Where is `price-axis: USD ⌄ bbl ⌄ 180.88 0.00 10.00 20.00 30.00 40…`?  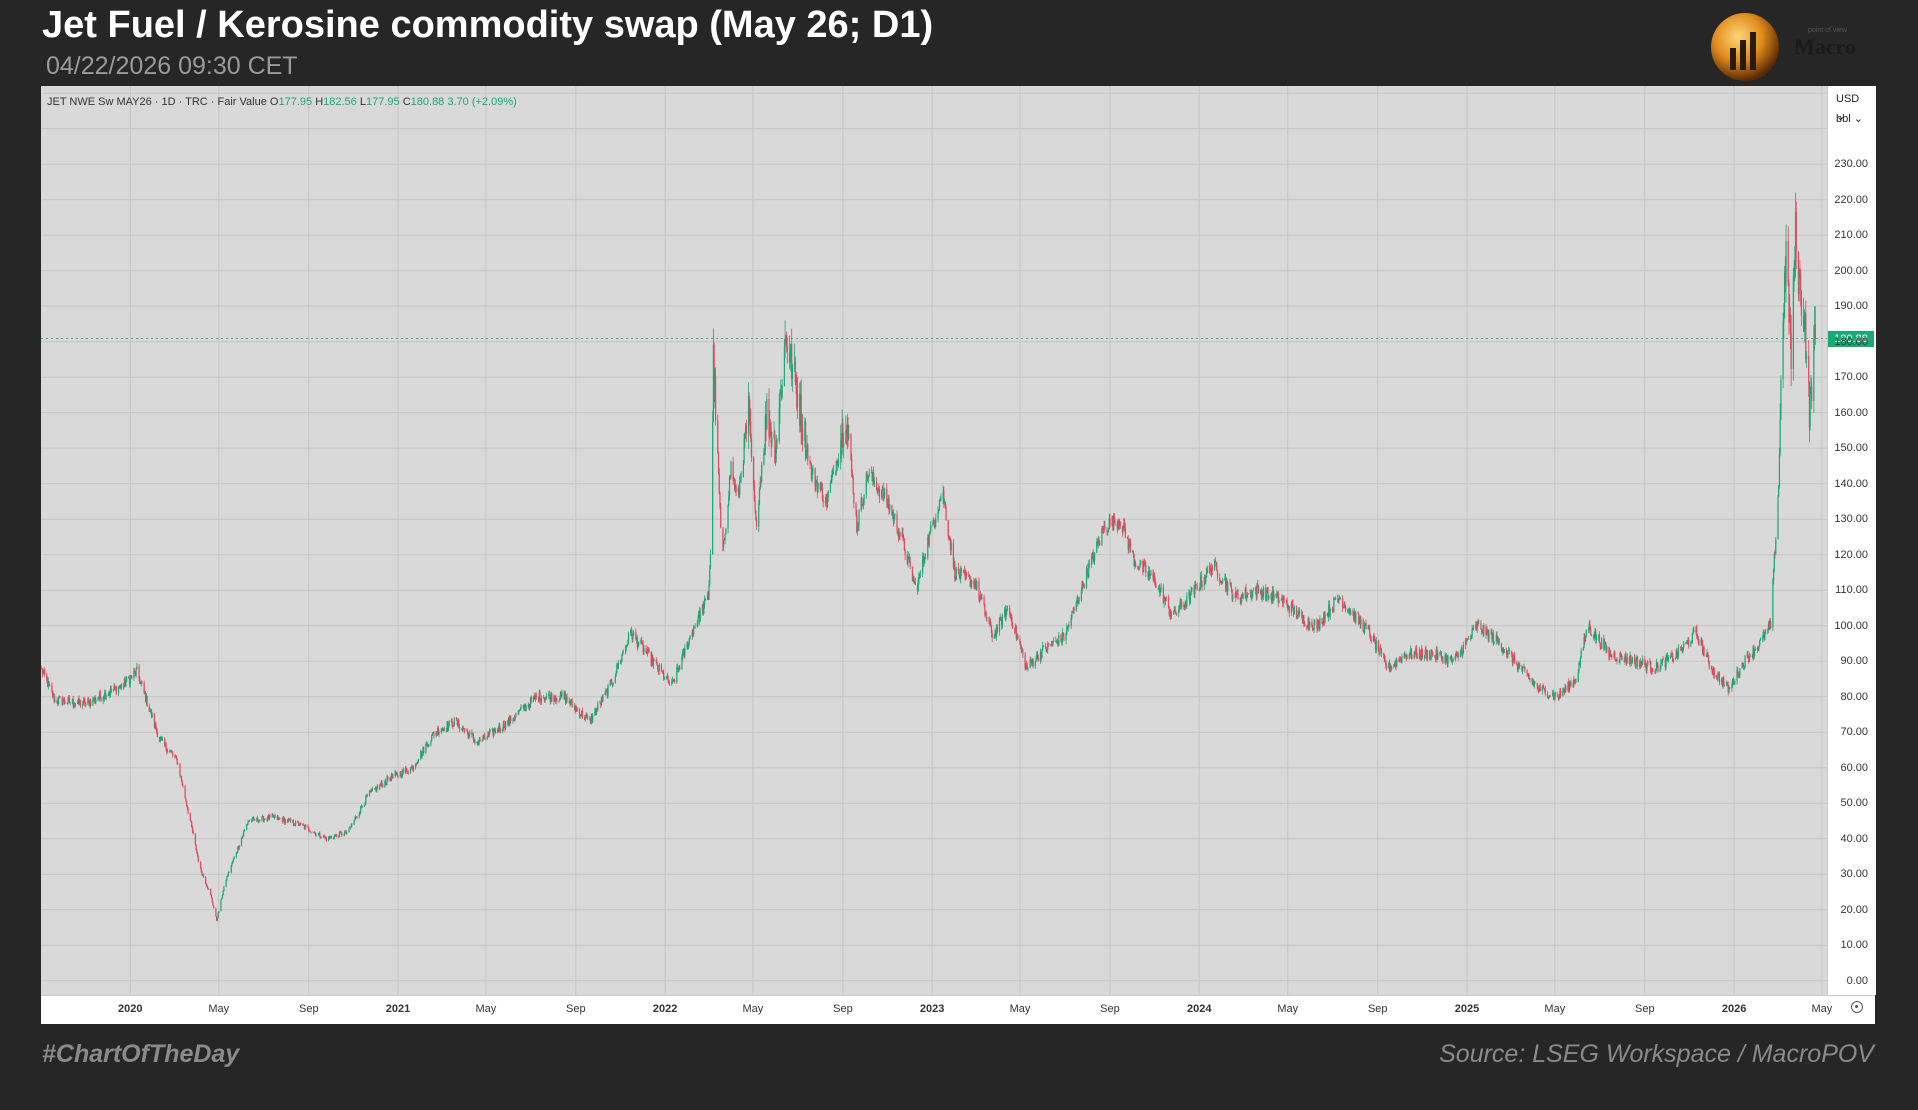
price-axis: USD ⌄ bbl ⌄ 180.88 0.00 10.00 20.00 30.00 40… is located at coordinates (1851, 540).